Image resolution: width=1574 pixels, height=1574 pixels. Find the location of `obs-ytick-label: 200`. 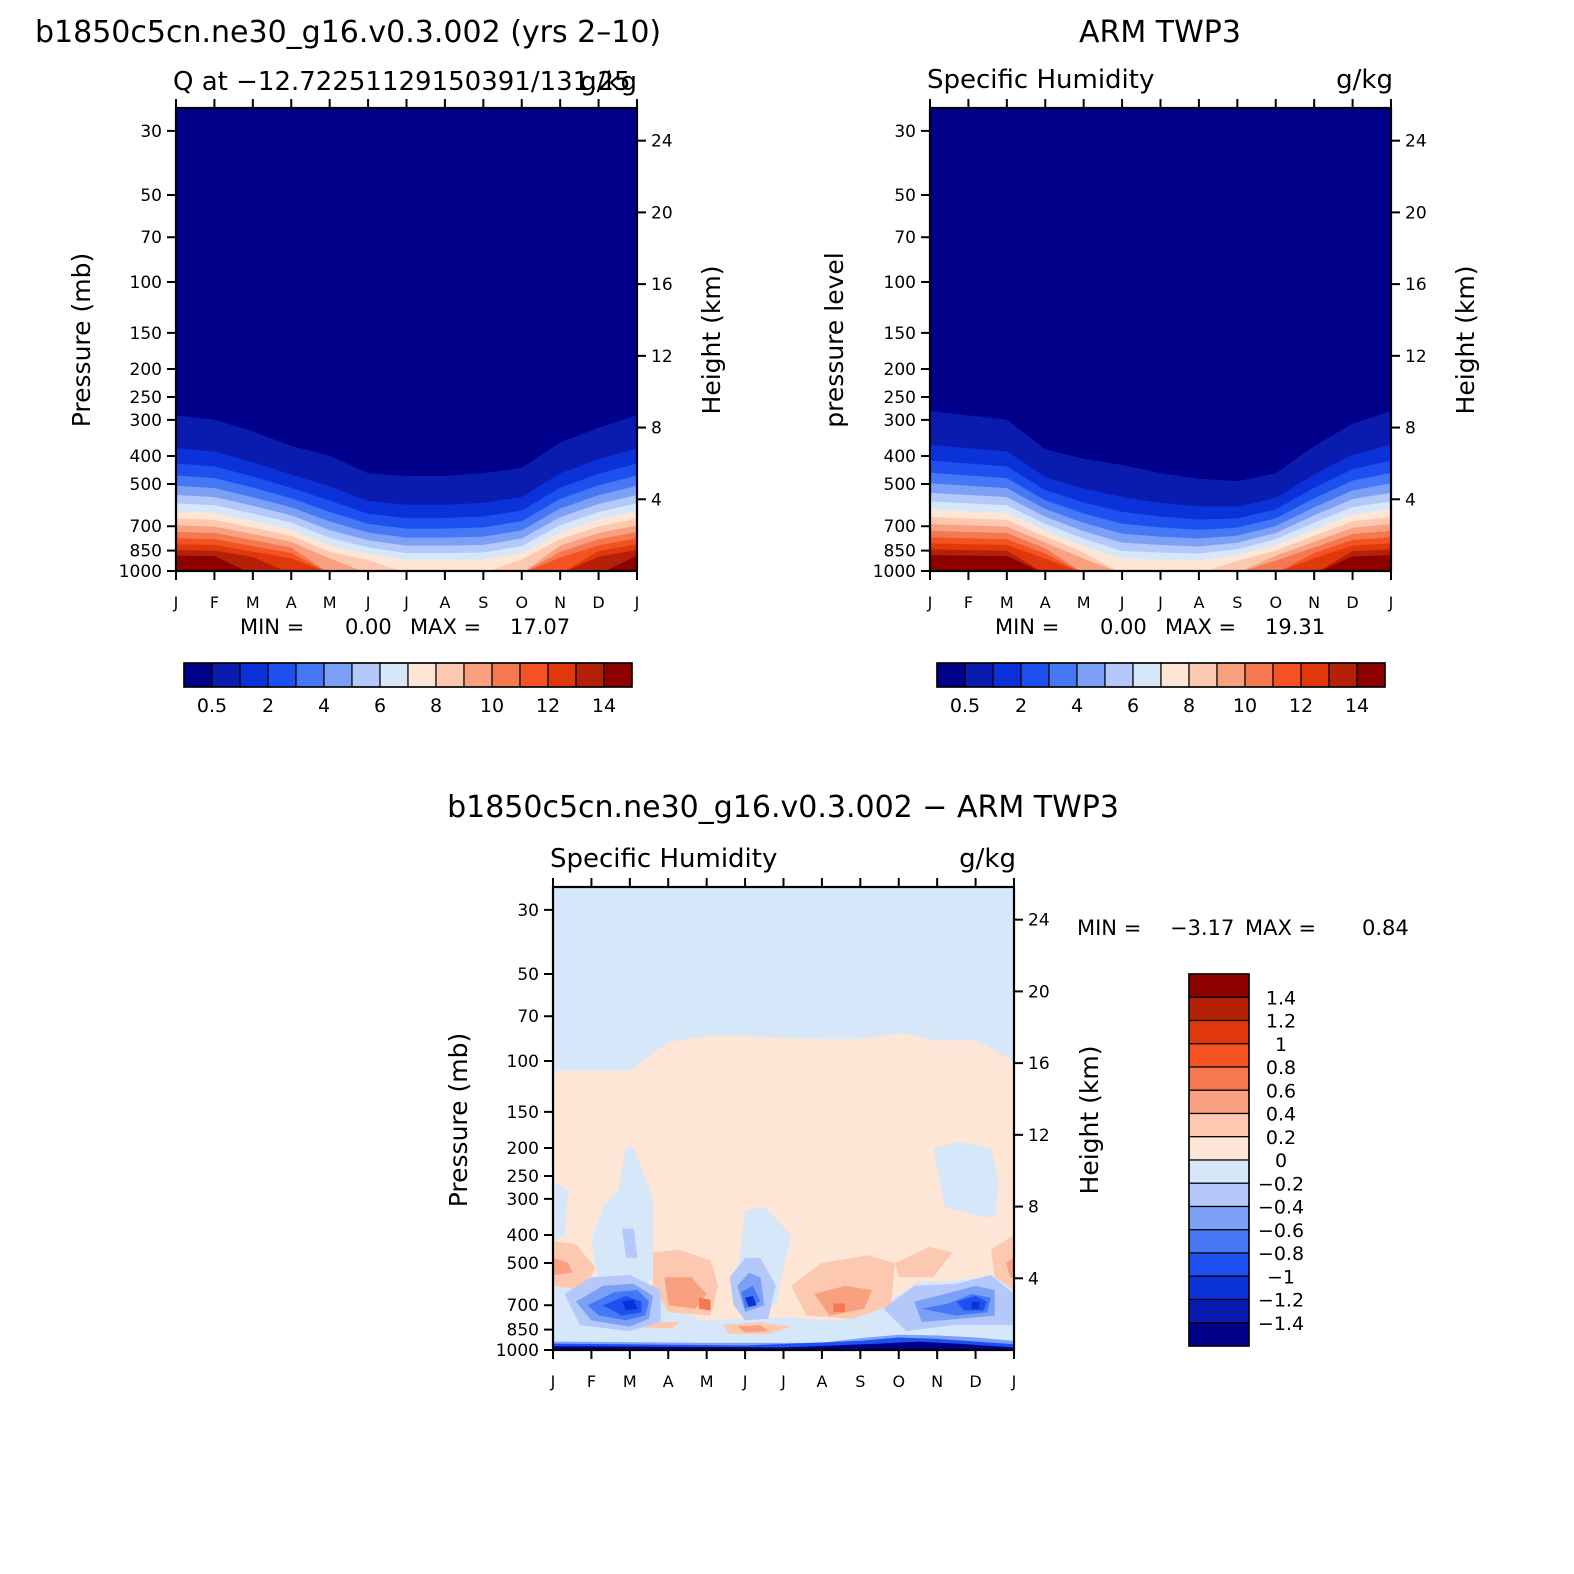

obs-ytick-label: 200 is located at coordinates (900, 370).